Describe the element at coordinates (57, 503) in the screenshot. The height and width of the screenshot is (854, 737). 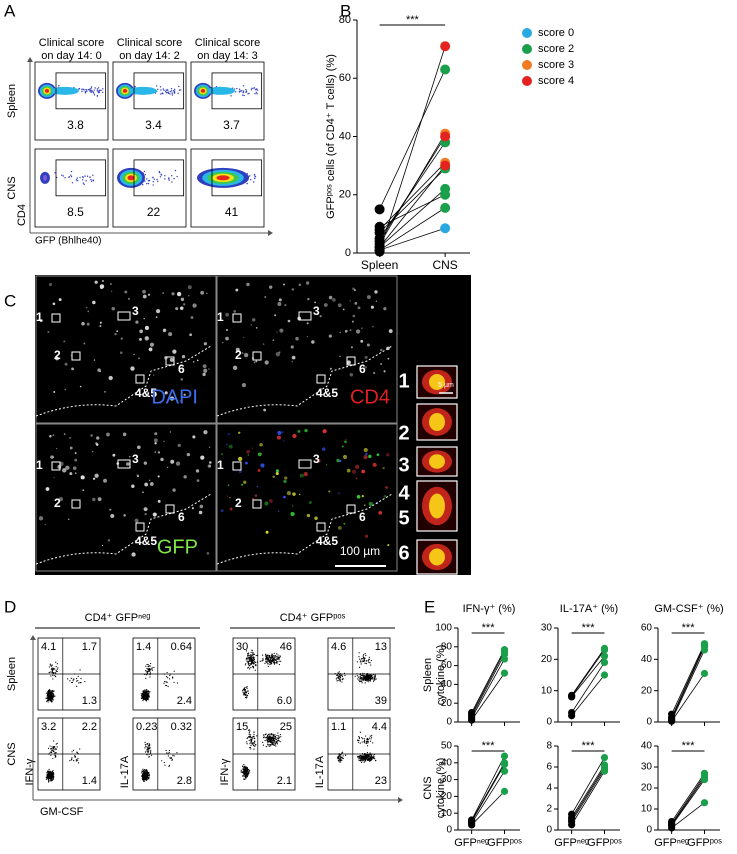
I see `cell-label: 2` at that location.